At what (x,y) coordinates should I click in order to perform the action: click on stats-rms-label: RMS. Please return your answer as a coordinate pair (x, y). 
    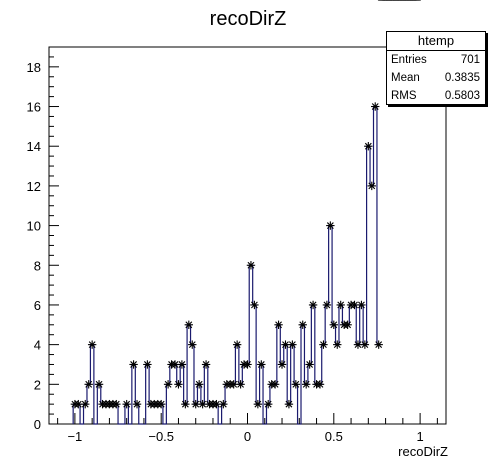
    Looking at the image, I should click on (404, 96).